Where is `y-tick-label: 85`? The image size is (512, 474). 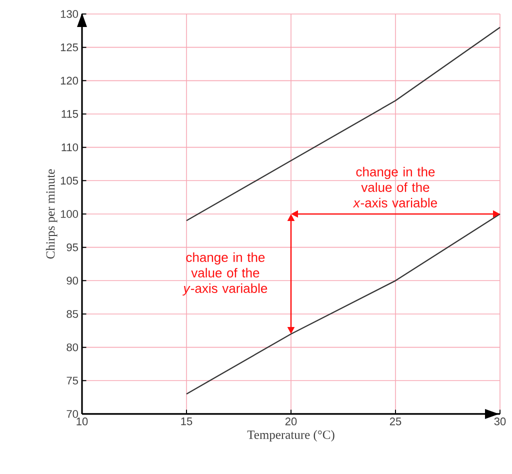 y-tick-label: 85 is located at coordinates (72, 314).